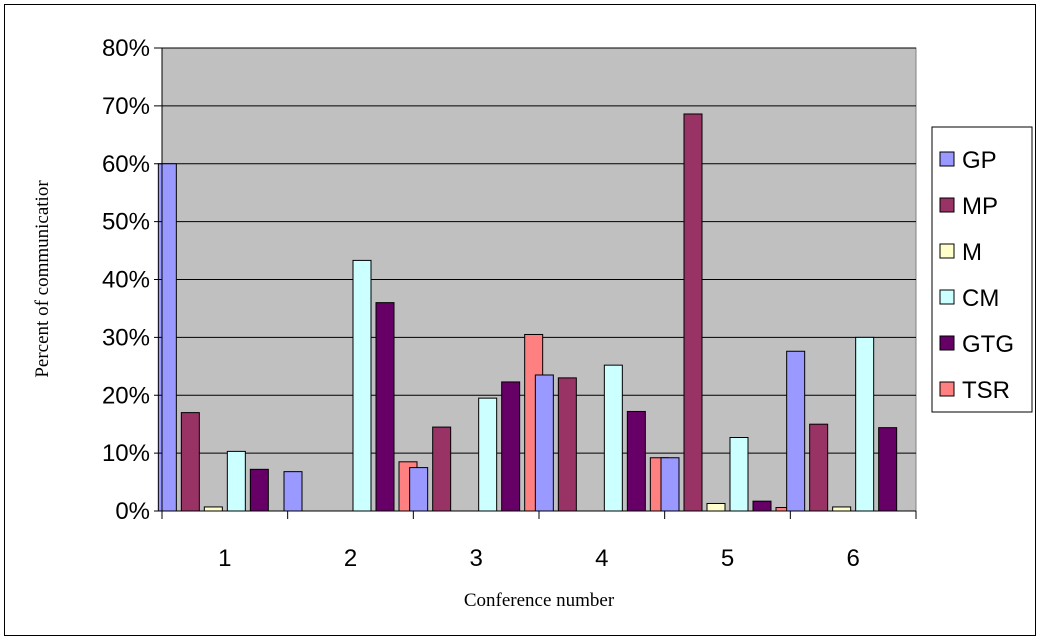 This screenshot has width=1042, height=642. I want to click on y-tick-label: 80%, so click(126, 48).